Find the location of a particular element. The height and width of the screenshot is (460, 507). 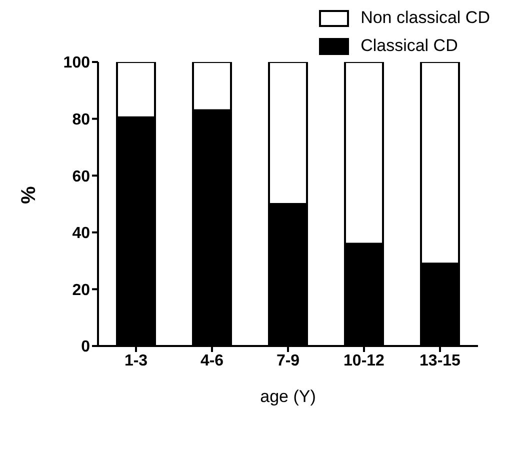

legend-label: Classical CD is located at coordinates (409, 46).